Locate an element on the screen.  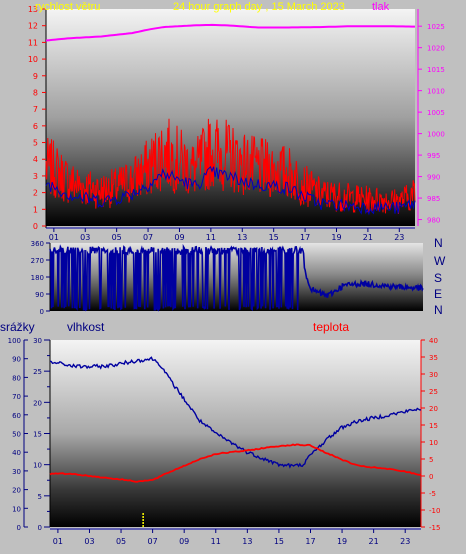
temperature-tick-label: 40 is located at coordinates (433, 341).